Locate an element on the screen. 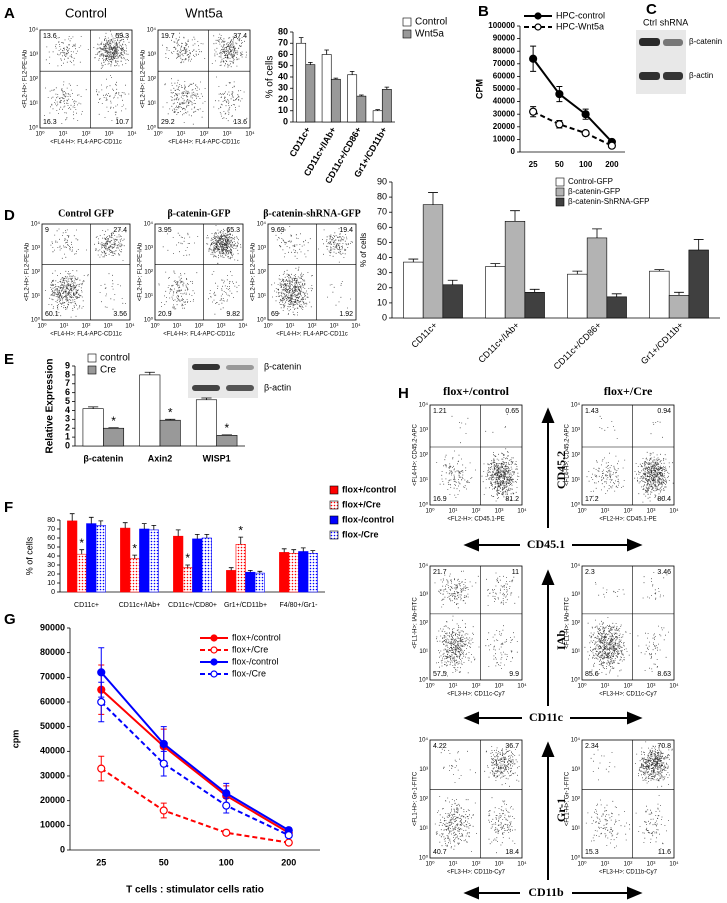 Image resolution: width=727 pixels, height=903 pixels. x-tick-label: 200 is located at coordinates (612, 164).